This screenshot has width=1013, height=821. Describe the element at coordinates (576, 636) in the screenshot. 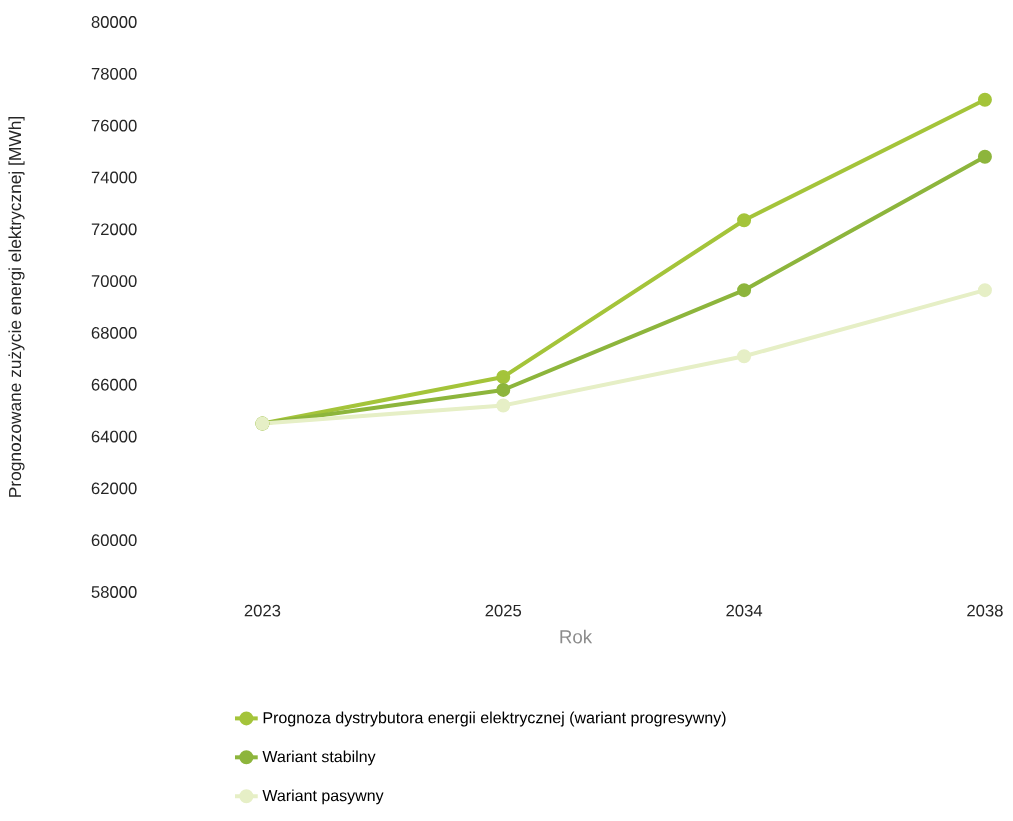

I see `x-axis-title: Rok` at that location.